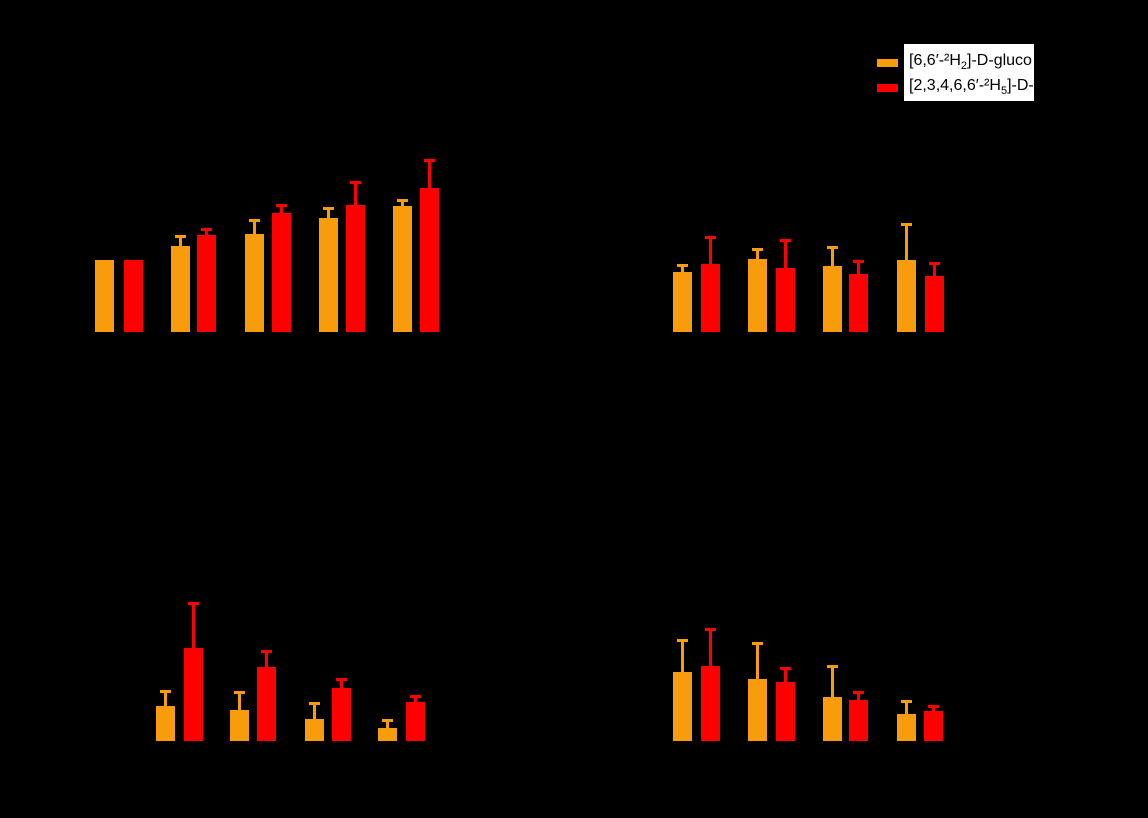  What do you see at coordinates (710, 647) in the screenshot?
I see `error-bar-bottom-right-g1-s2` at bounding box center [710, 647].